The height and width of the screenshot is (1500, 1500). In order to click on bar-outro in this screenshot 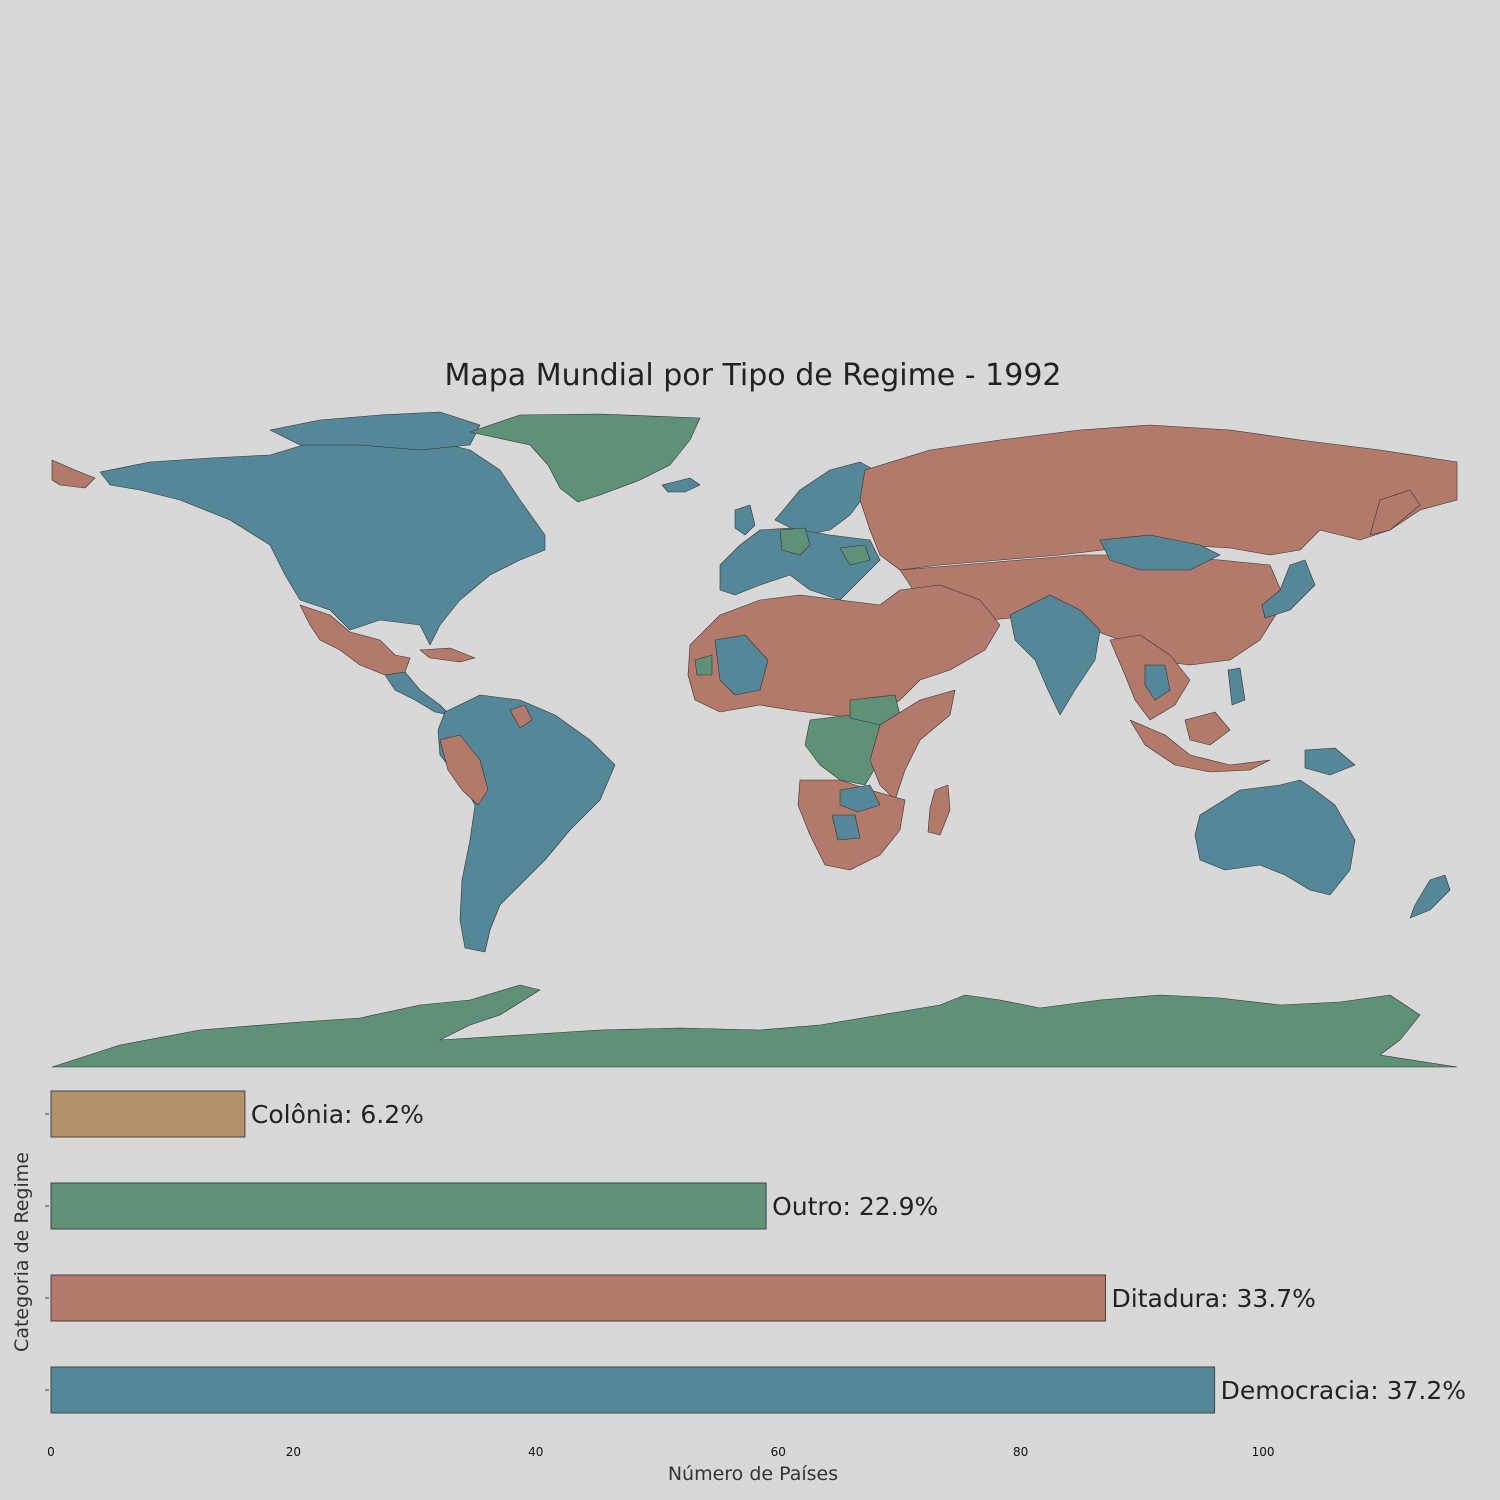, I will do `click(408, 1206)`.